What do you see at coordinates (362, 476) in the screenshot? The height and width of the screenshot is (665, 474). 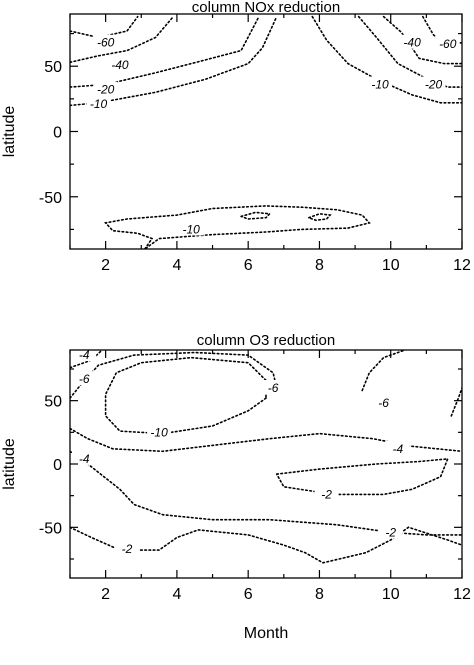 I see `contour-line--2-middle-closed` at bounding box center [362, 476].